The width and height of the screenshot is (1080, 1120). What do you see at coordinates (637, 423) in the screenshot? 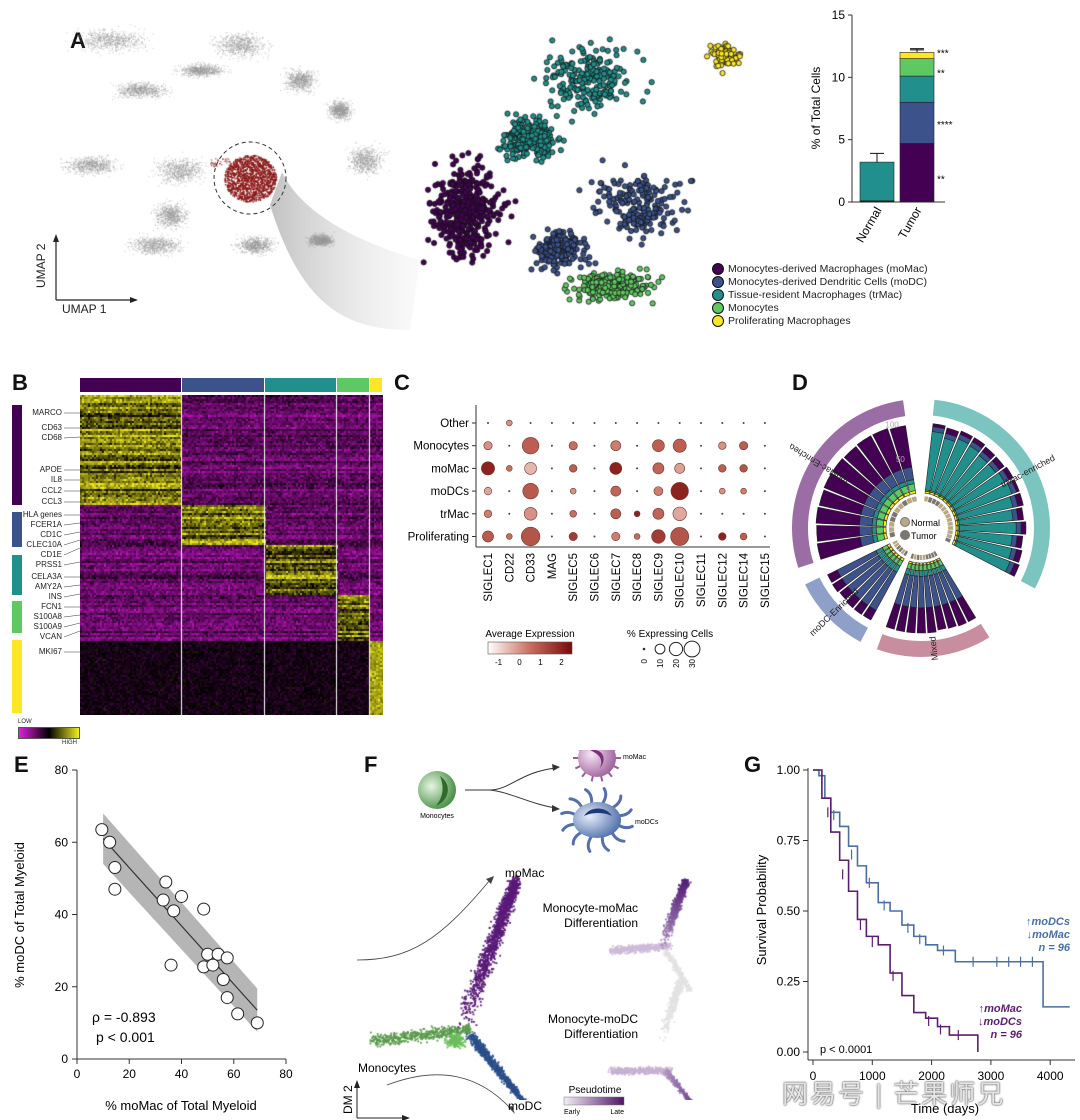
I see `dot-Other-SIGLEC8` at bounding box center [637, 423].